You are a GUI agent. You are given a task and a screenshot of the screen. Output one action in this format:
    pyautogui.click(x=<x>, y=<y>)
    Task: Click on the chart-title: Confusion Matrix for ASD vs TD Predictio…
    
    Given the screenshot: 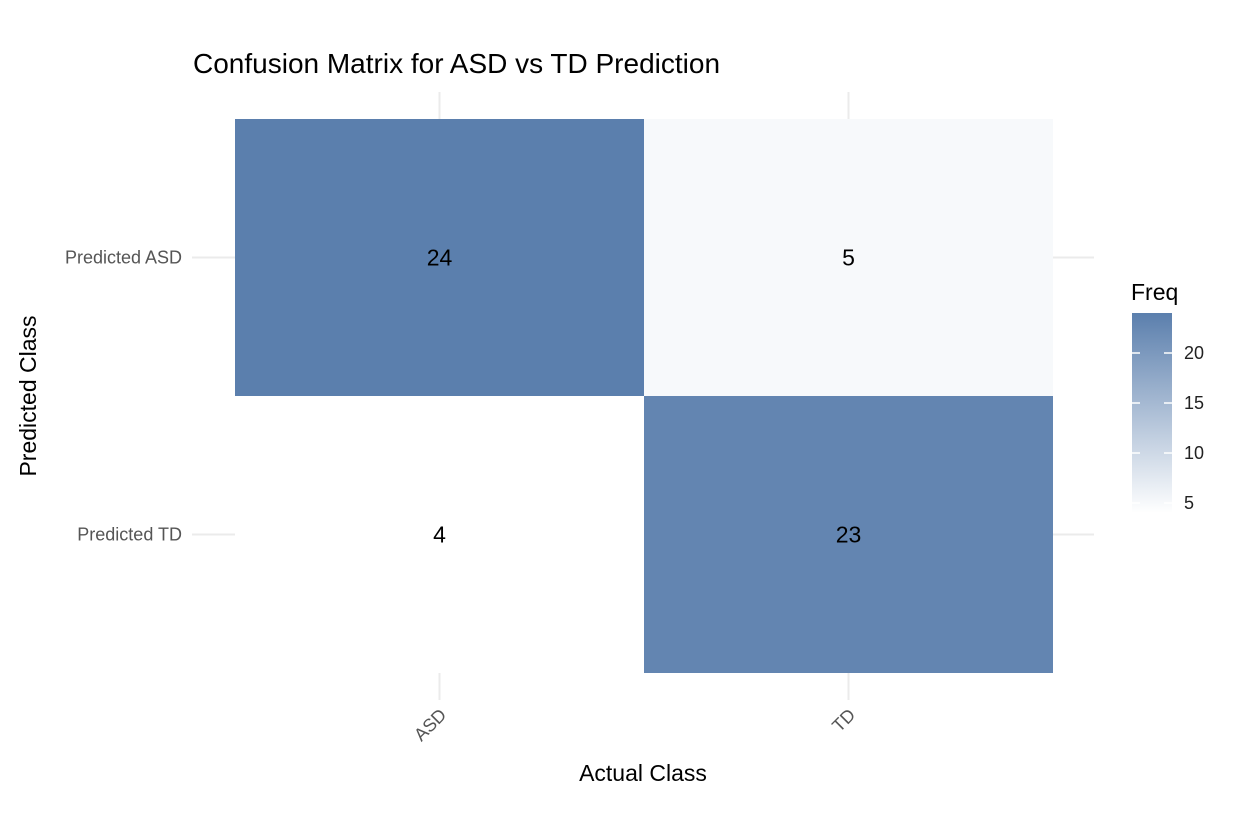 What is the action you would take?
    pyautogui.click(x=456, y=63)
    